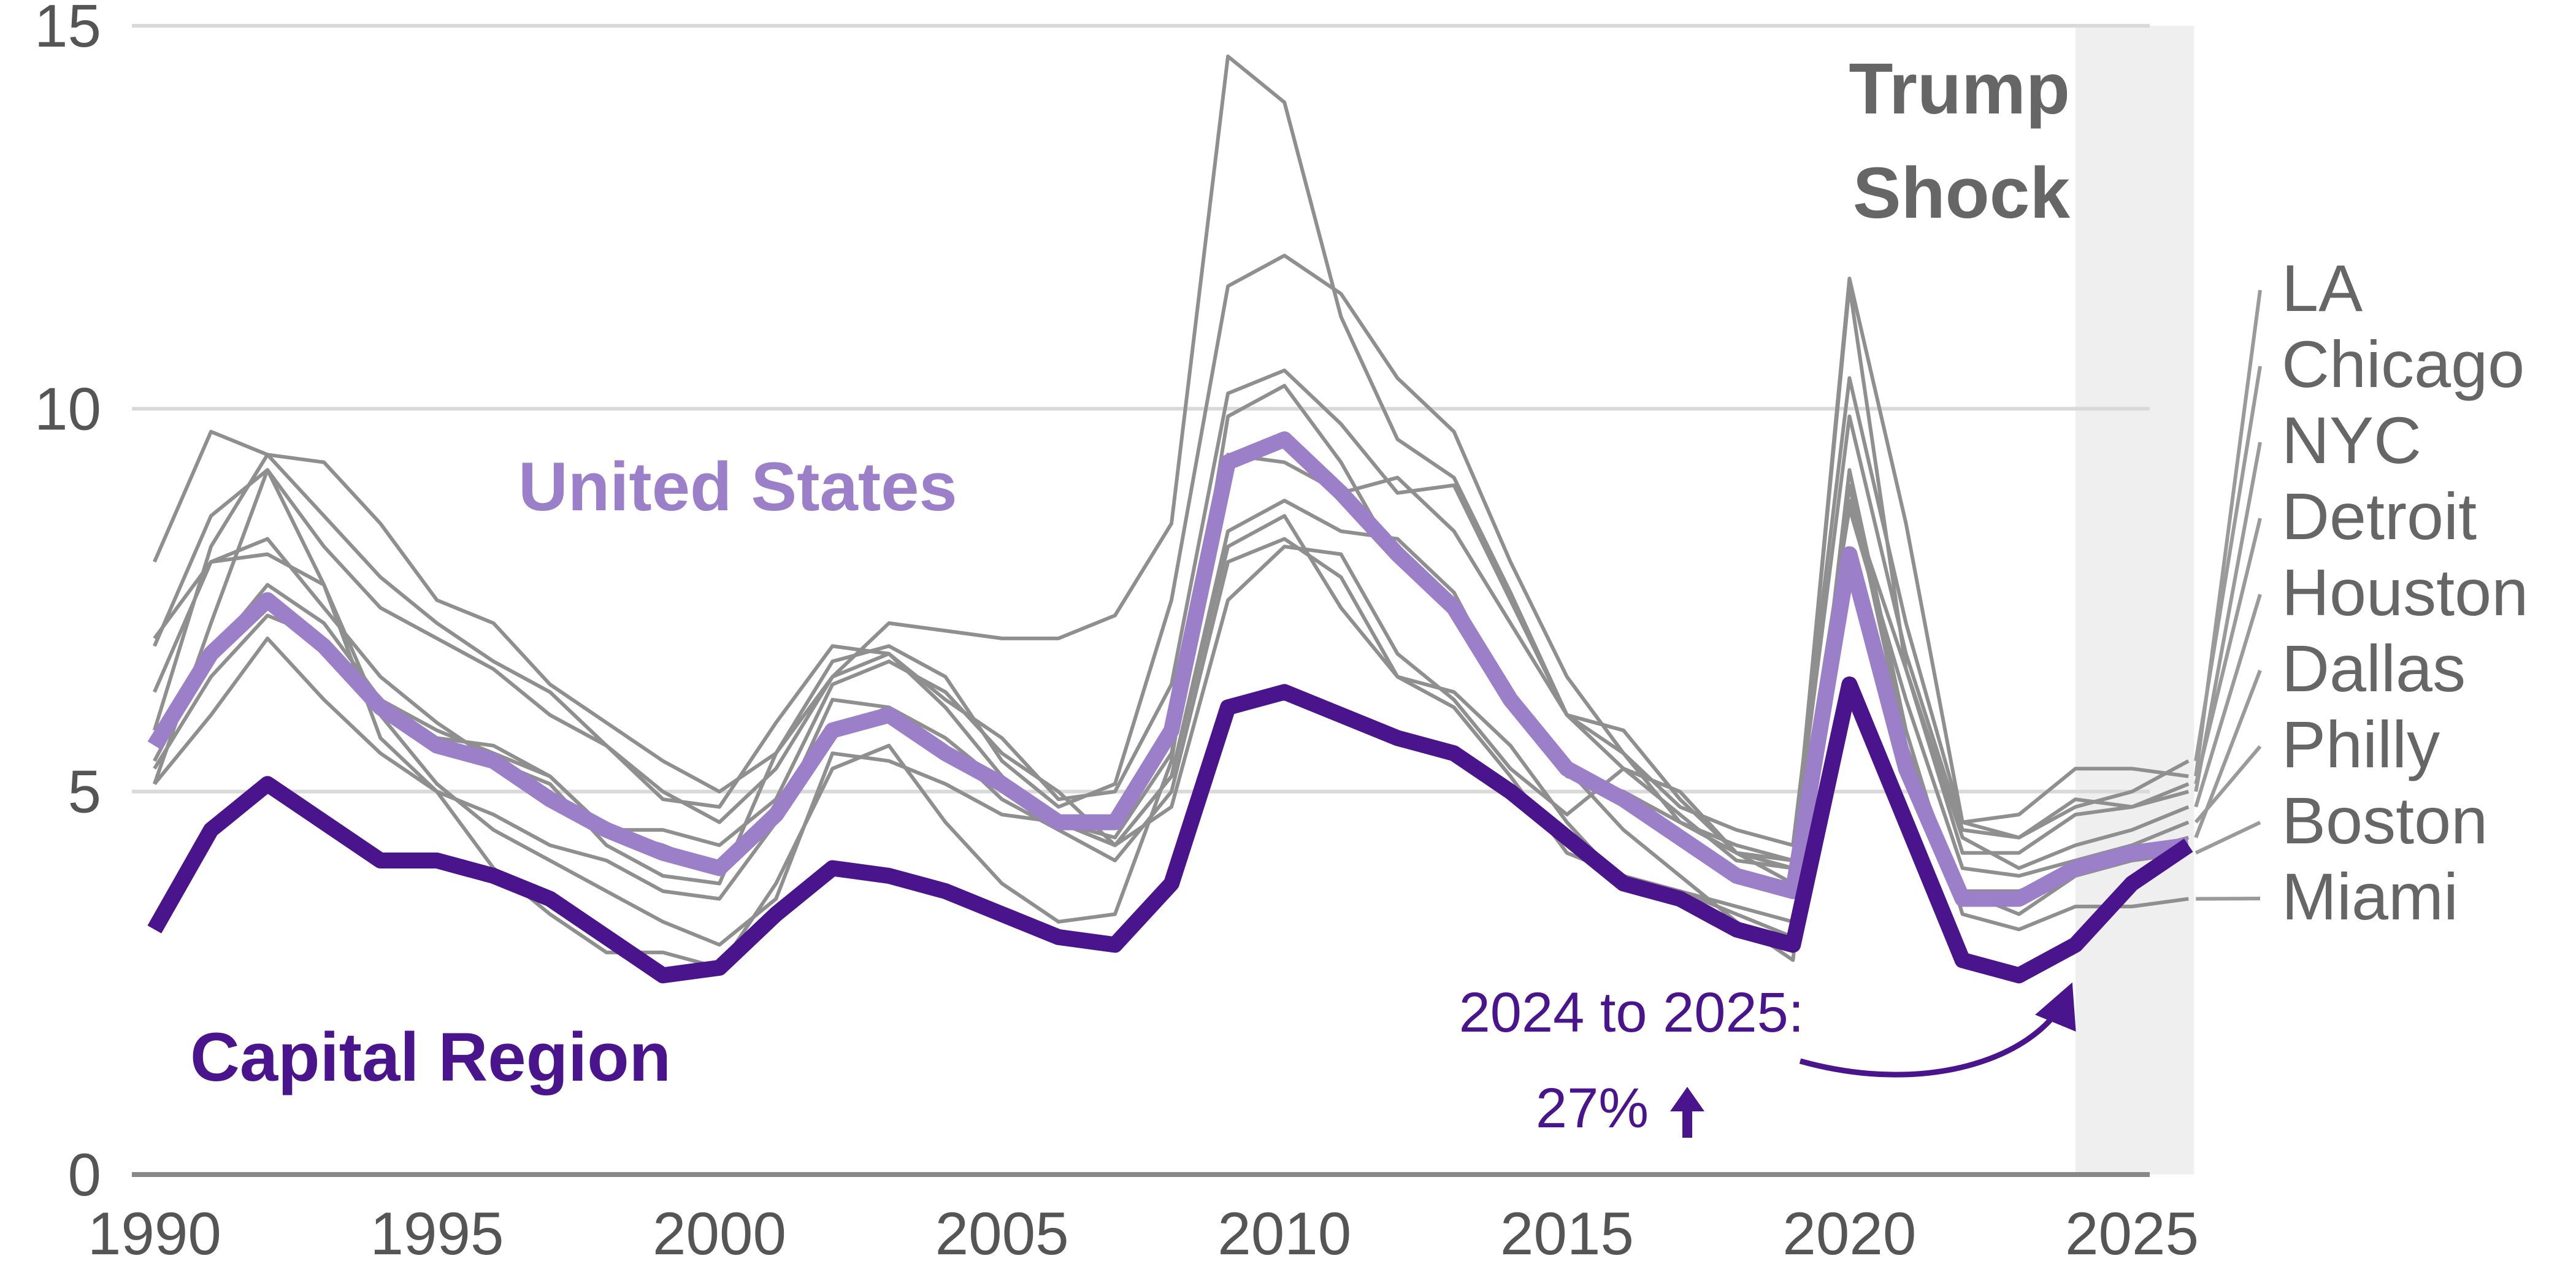 The height and width of the screenshot is (1288, 2576). What do you see at coordinates (67, 29) in the screenshot?
I see `y-tick-label-15: 15` at bounding box center [67, 29].